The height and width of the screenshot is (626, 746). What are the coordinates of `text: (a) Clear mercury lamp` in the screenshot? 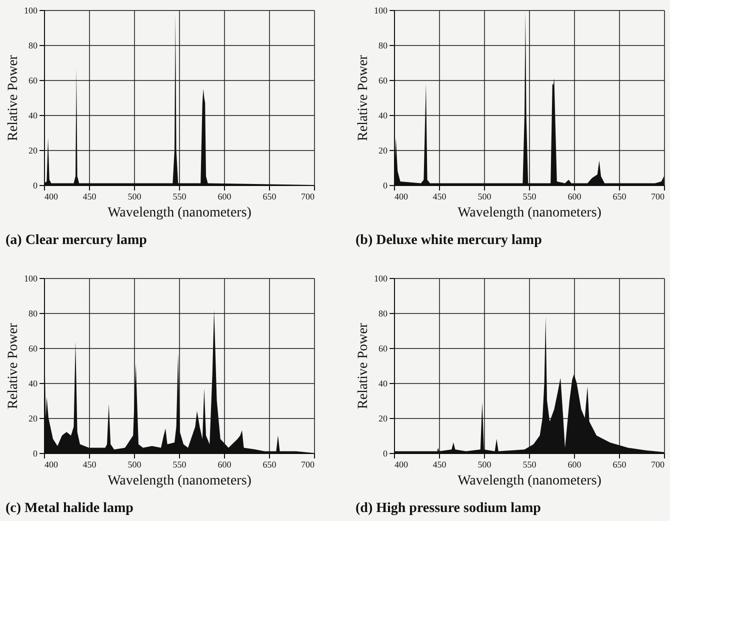 It's located at (77, 240).